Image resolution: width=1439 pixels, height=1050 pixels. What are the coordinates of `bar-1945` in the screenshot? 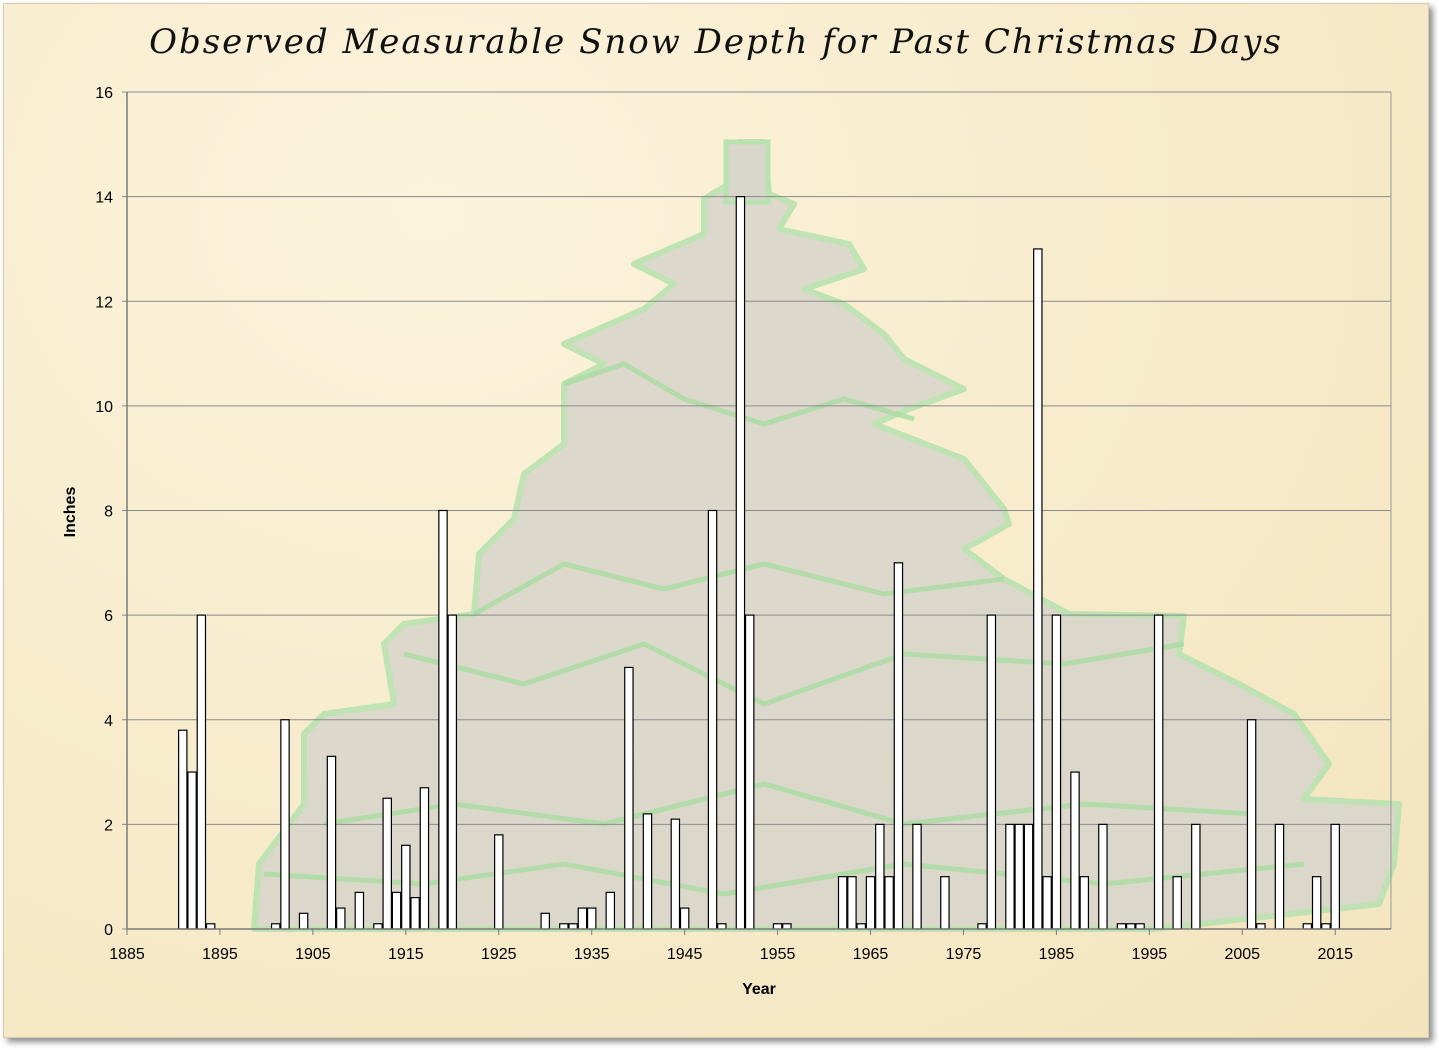 It's located at (684, 918).